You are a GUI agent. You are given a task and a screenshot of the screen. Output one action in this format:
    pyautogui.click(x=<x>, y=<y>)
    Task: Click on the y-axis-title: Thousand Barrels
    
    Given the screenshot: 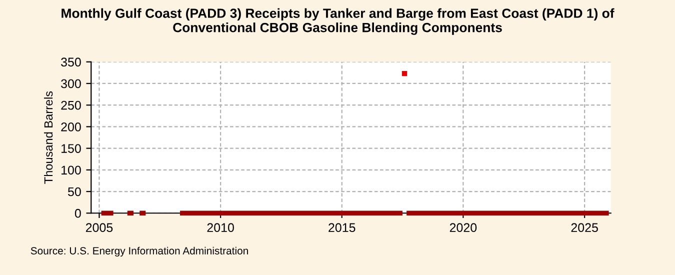 What is the action you would take?
    pyautogui.click(x=48, y=137)
    